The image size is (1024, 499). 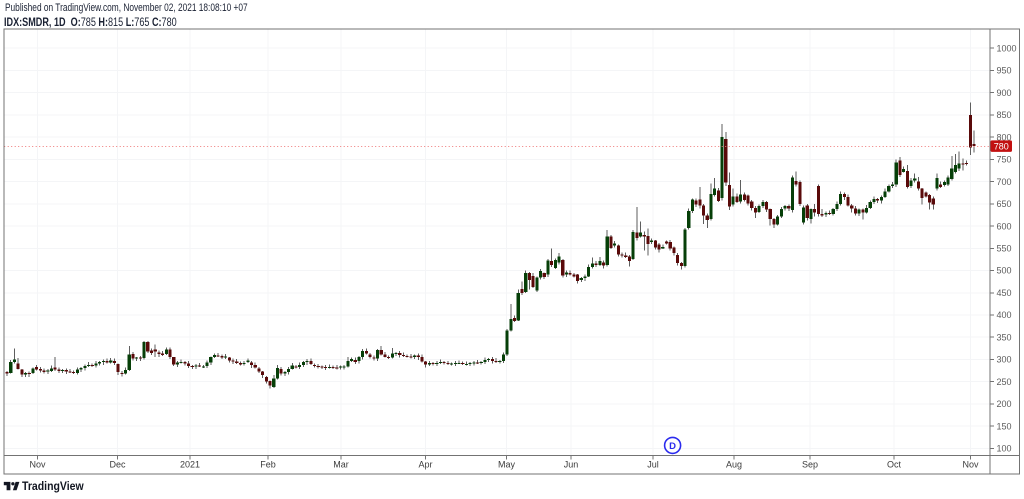 I want to click on svg-text: 800, so click(x=1004, y=137).